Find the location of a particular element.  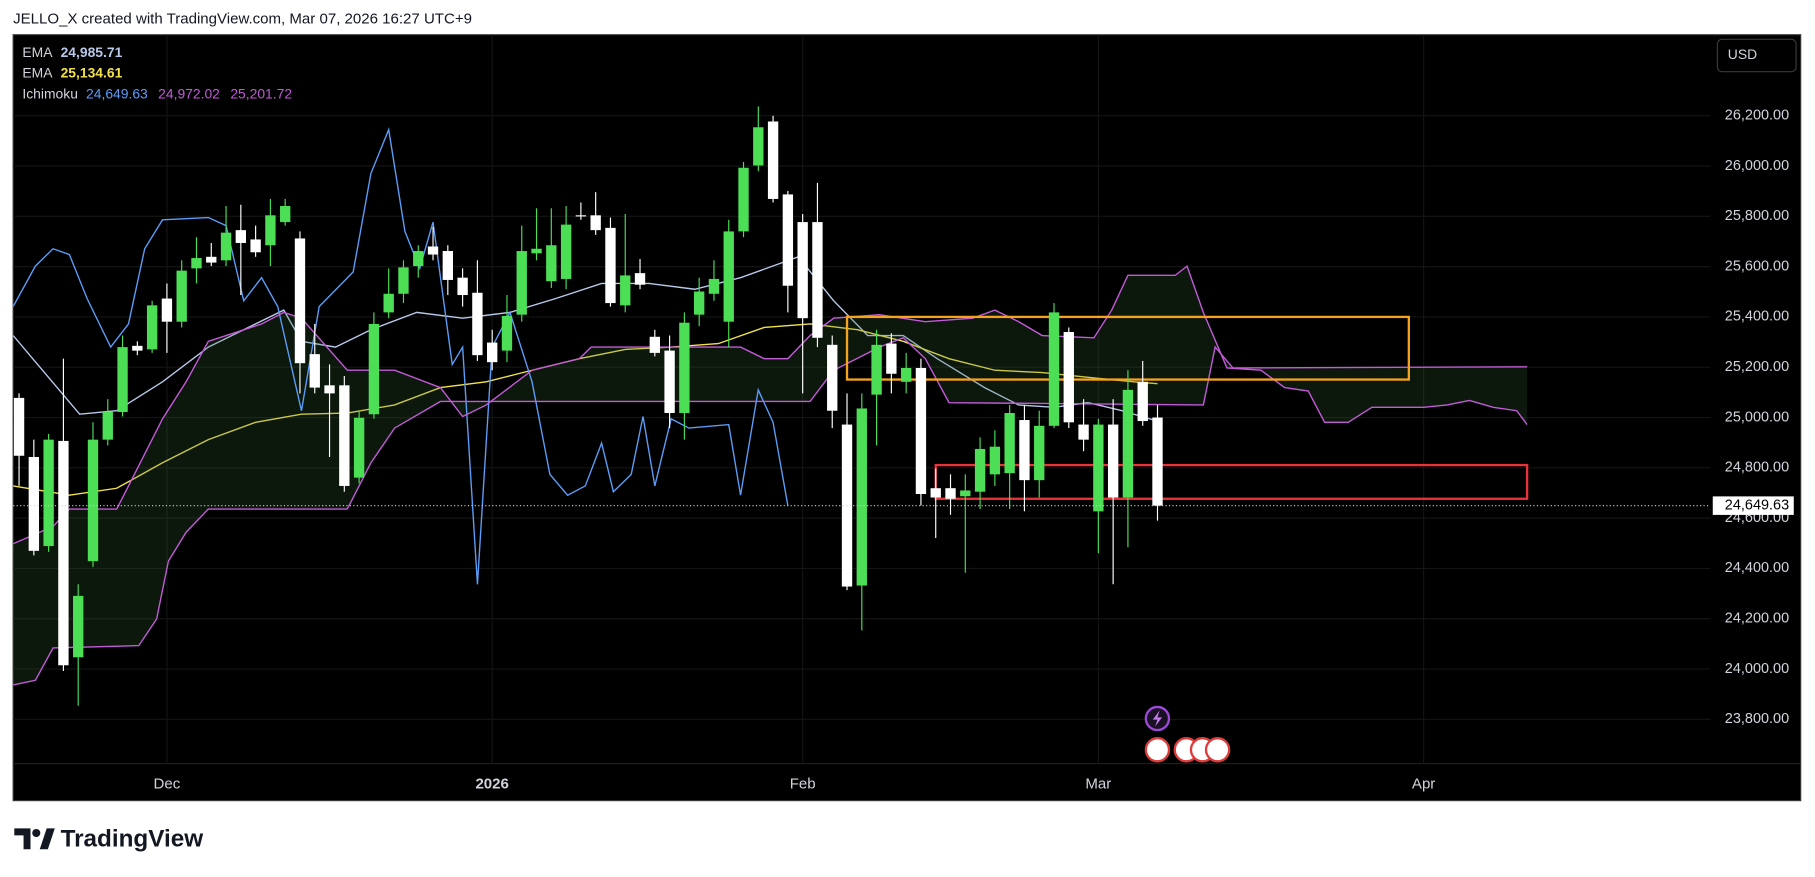

legend-value: 24,985.71 is located at coordinates (92, 52).